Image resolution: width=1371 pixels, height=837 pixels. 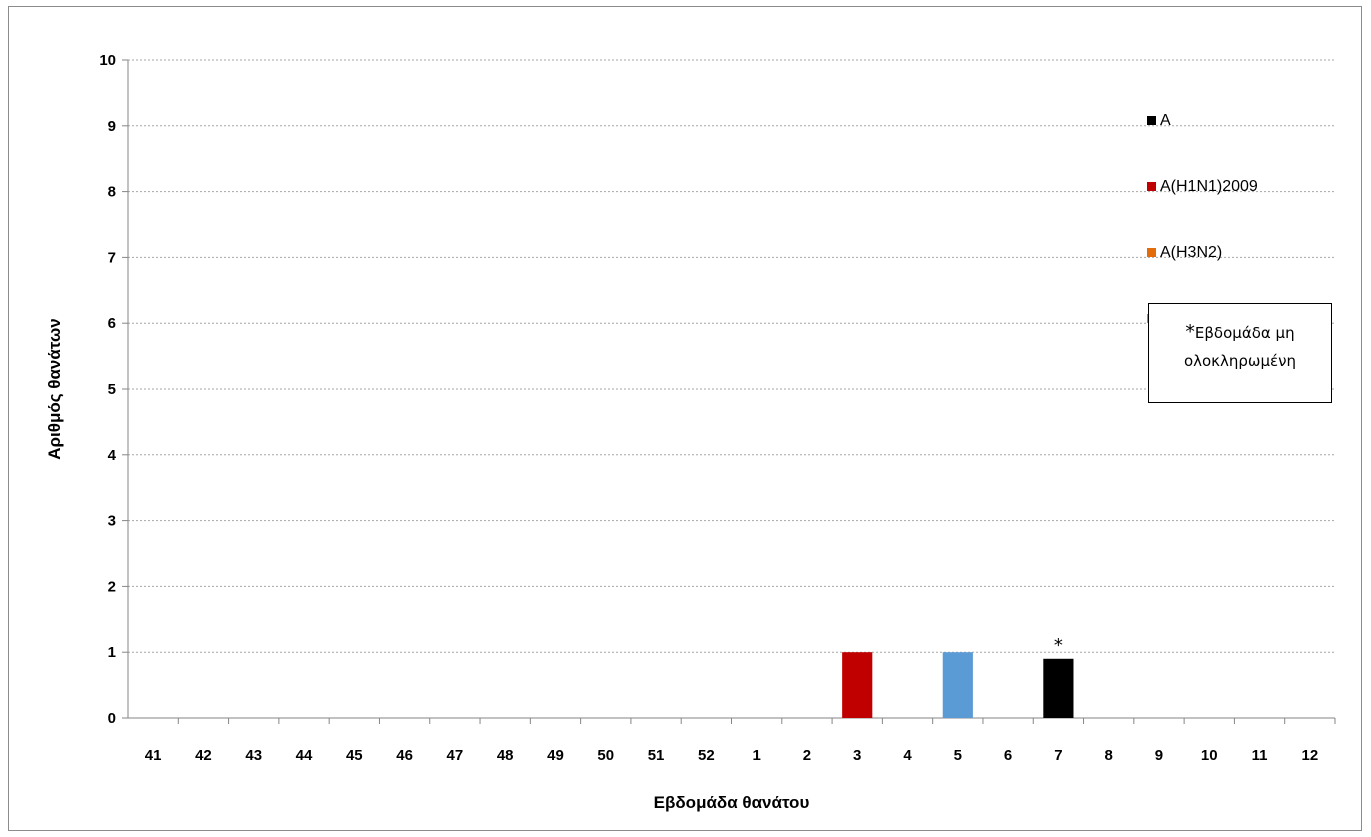 I want to click on x-tick-label: 11, so click(x=1260, y=755).